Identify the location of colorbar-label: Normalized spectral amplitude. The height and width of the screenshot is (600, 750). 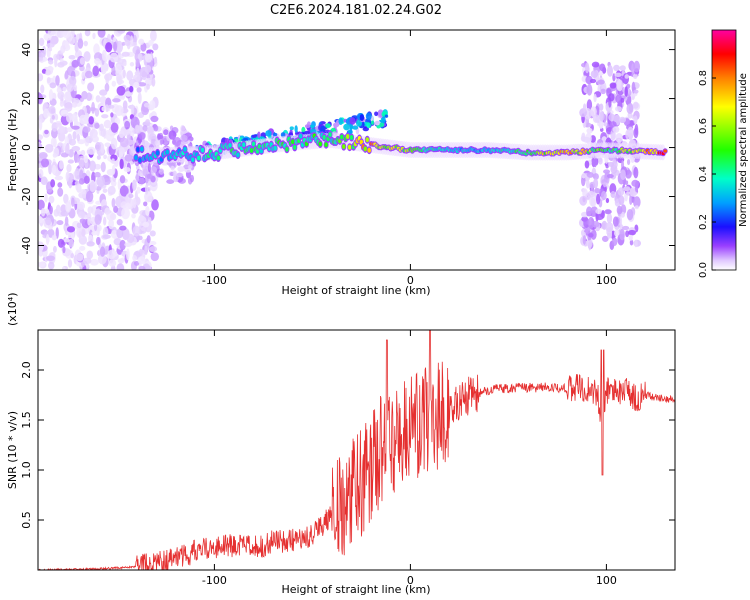
(743, 150).